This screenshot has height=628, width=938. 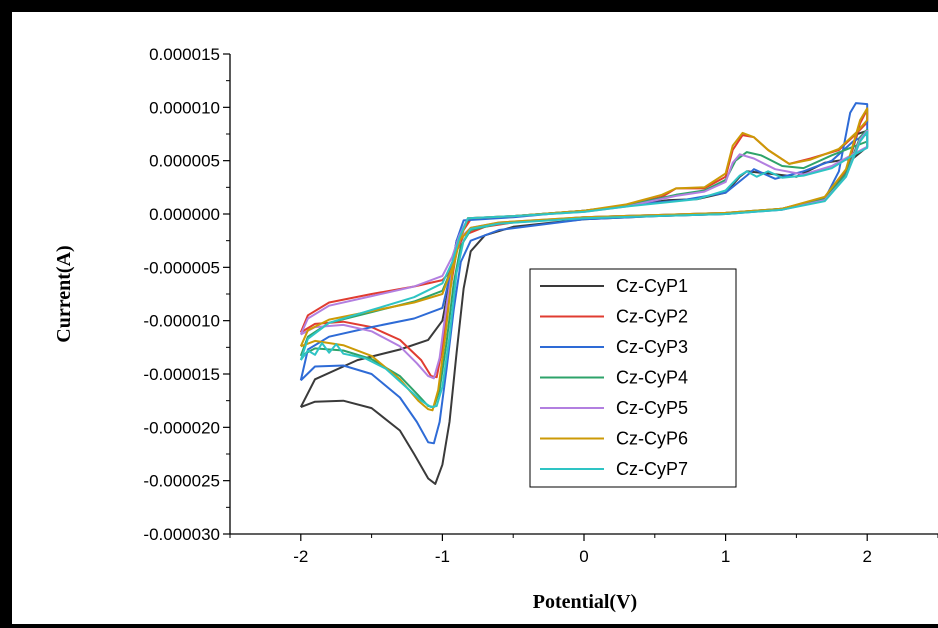 What do you see at coordinates (184, 54) in the screenshot?
I see `y-tick-label: 0.000015` at bounding box center [184, 54].